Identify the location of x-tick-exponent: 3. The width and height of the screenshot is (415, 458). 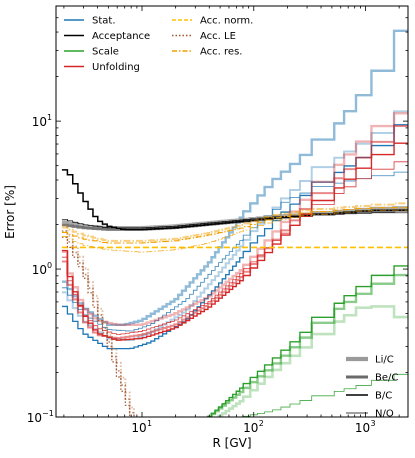
(373, 423).